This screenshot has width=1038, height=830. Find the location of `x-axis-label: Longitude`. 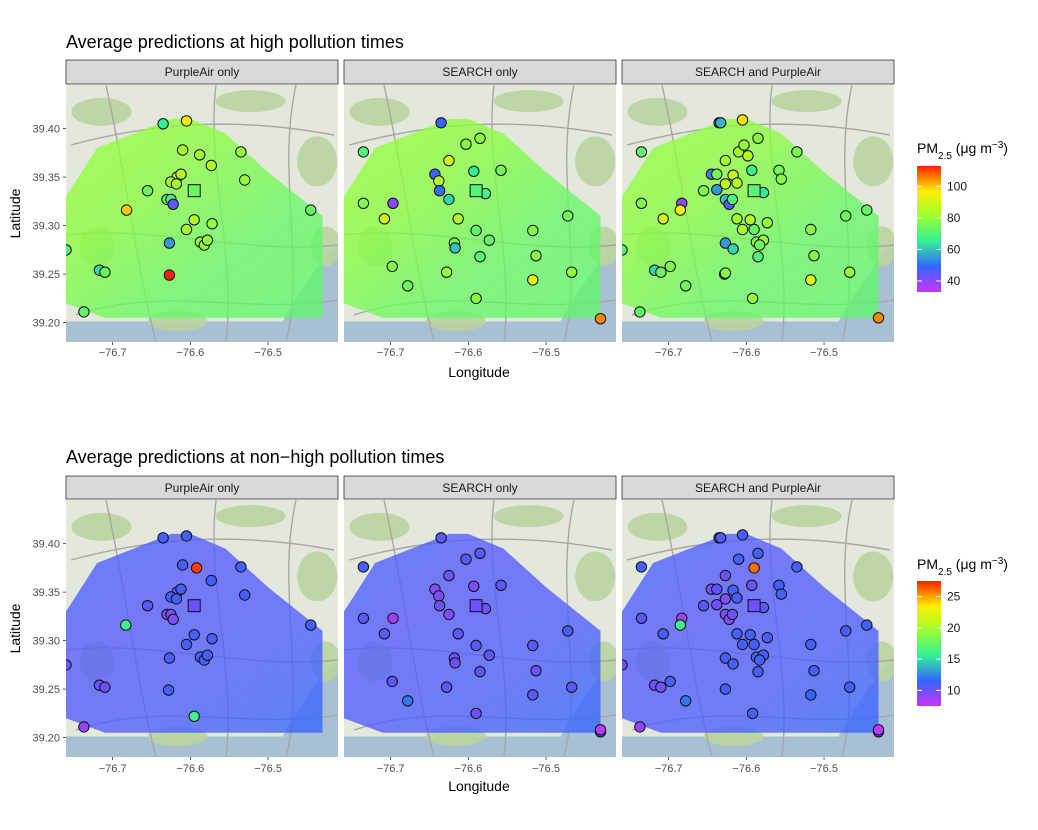

x-axis-label: Longitude is located at coordinates (479, 786).